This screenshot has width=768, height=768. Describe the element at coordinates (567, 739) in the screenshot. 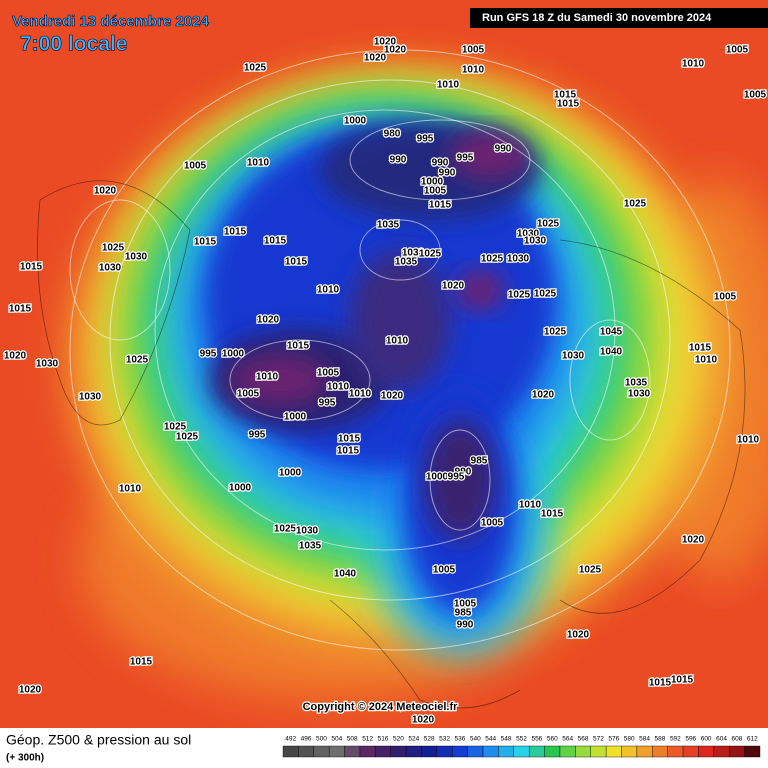

I see `scale-label: 564` at that location.